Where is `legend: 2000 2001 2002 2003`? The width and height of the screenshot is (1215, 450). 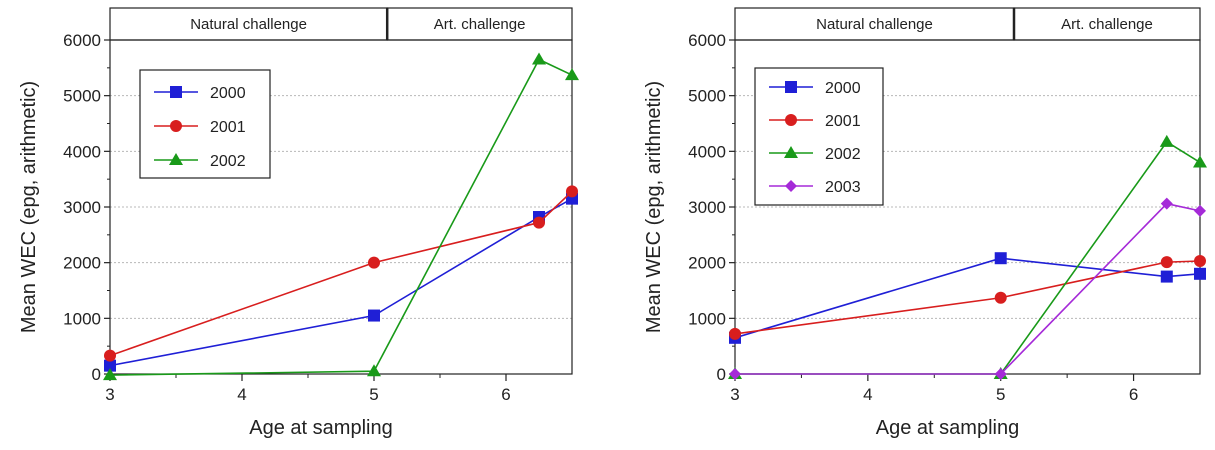
legend: 2000 2001 2002 2003 is located at coordinates (819, 136).